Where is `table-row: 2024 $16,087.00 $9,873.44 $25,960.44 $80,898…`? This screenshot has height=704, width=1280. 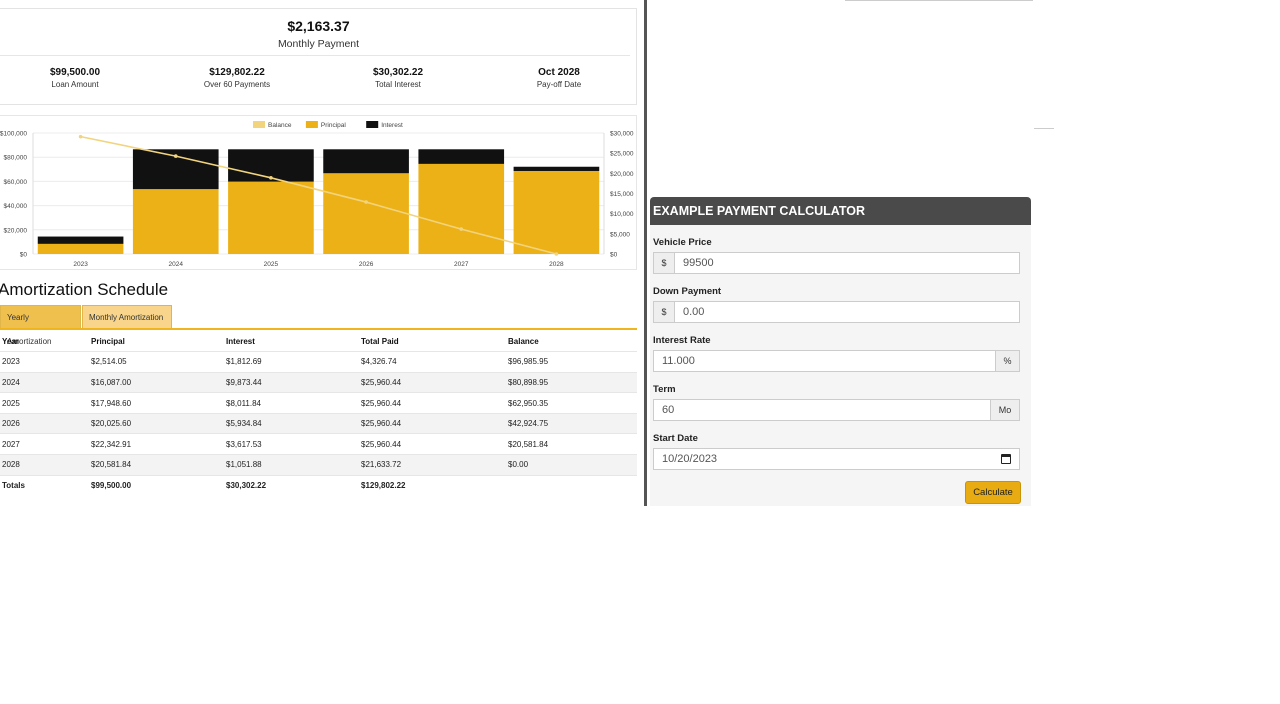
table-row: 2024 $16,087.00 $9,873.44 $25,960.44 $80,898… is located at coordinates (318, 383).